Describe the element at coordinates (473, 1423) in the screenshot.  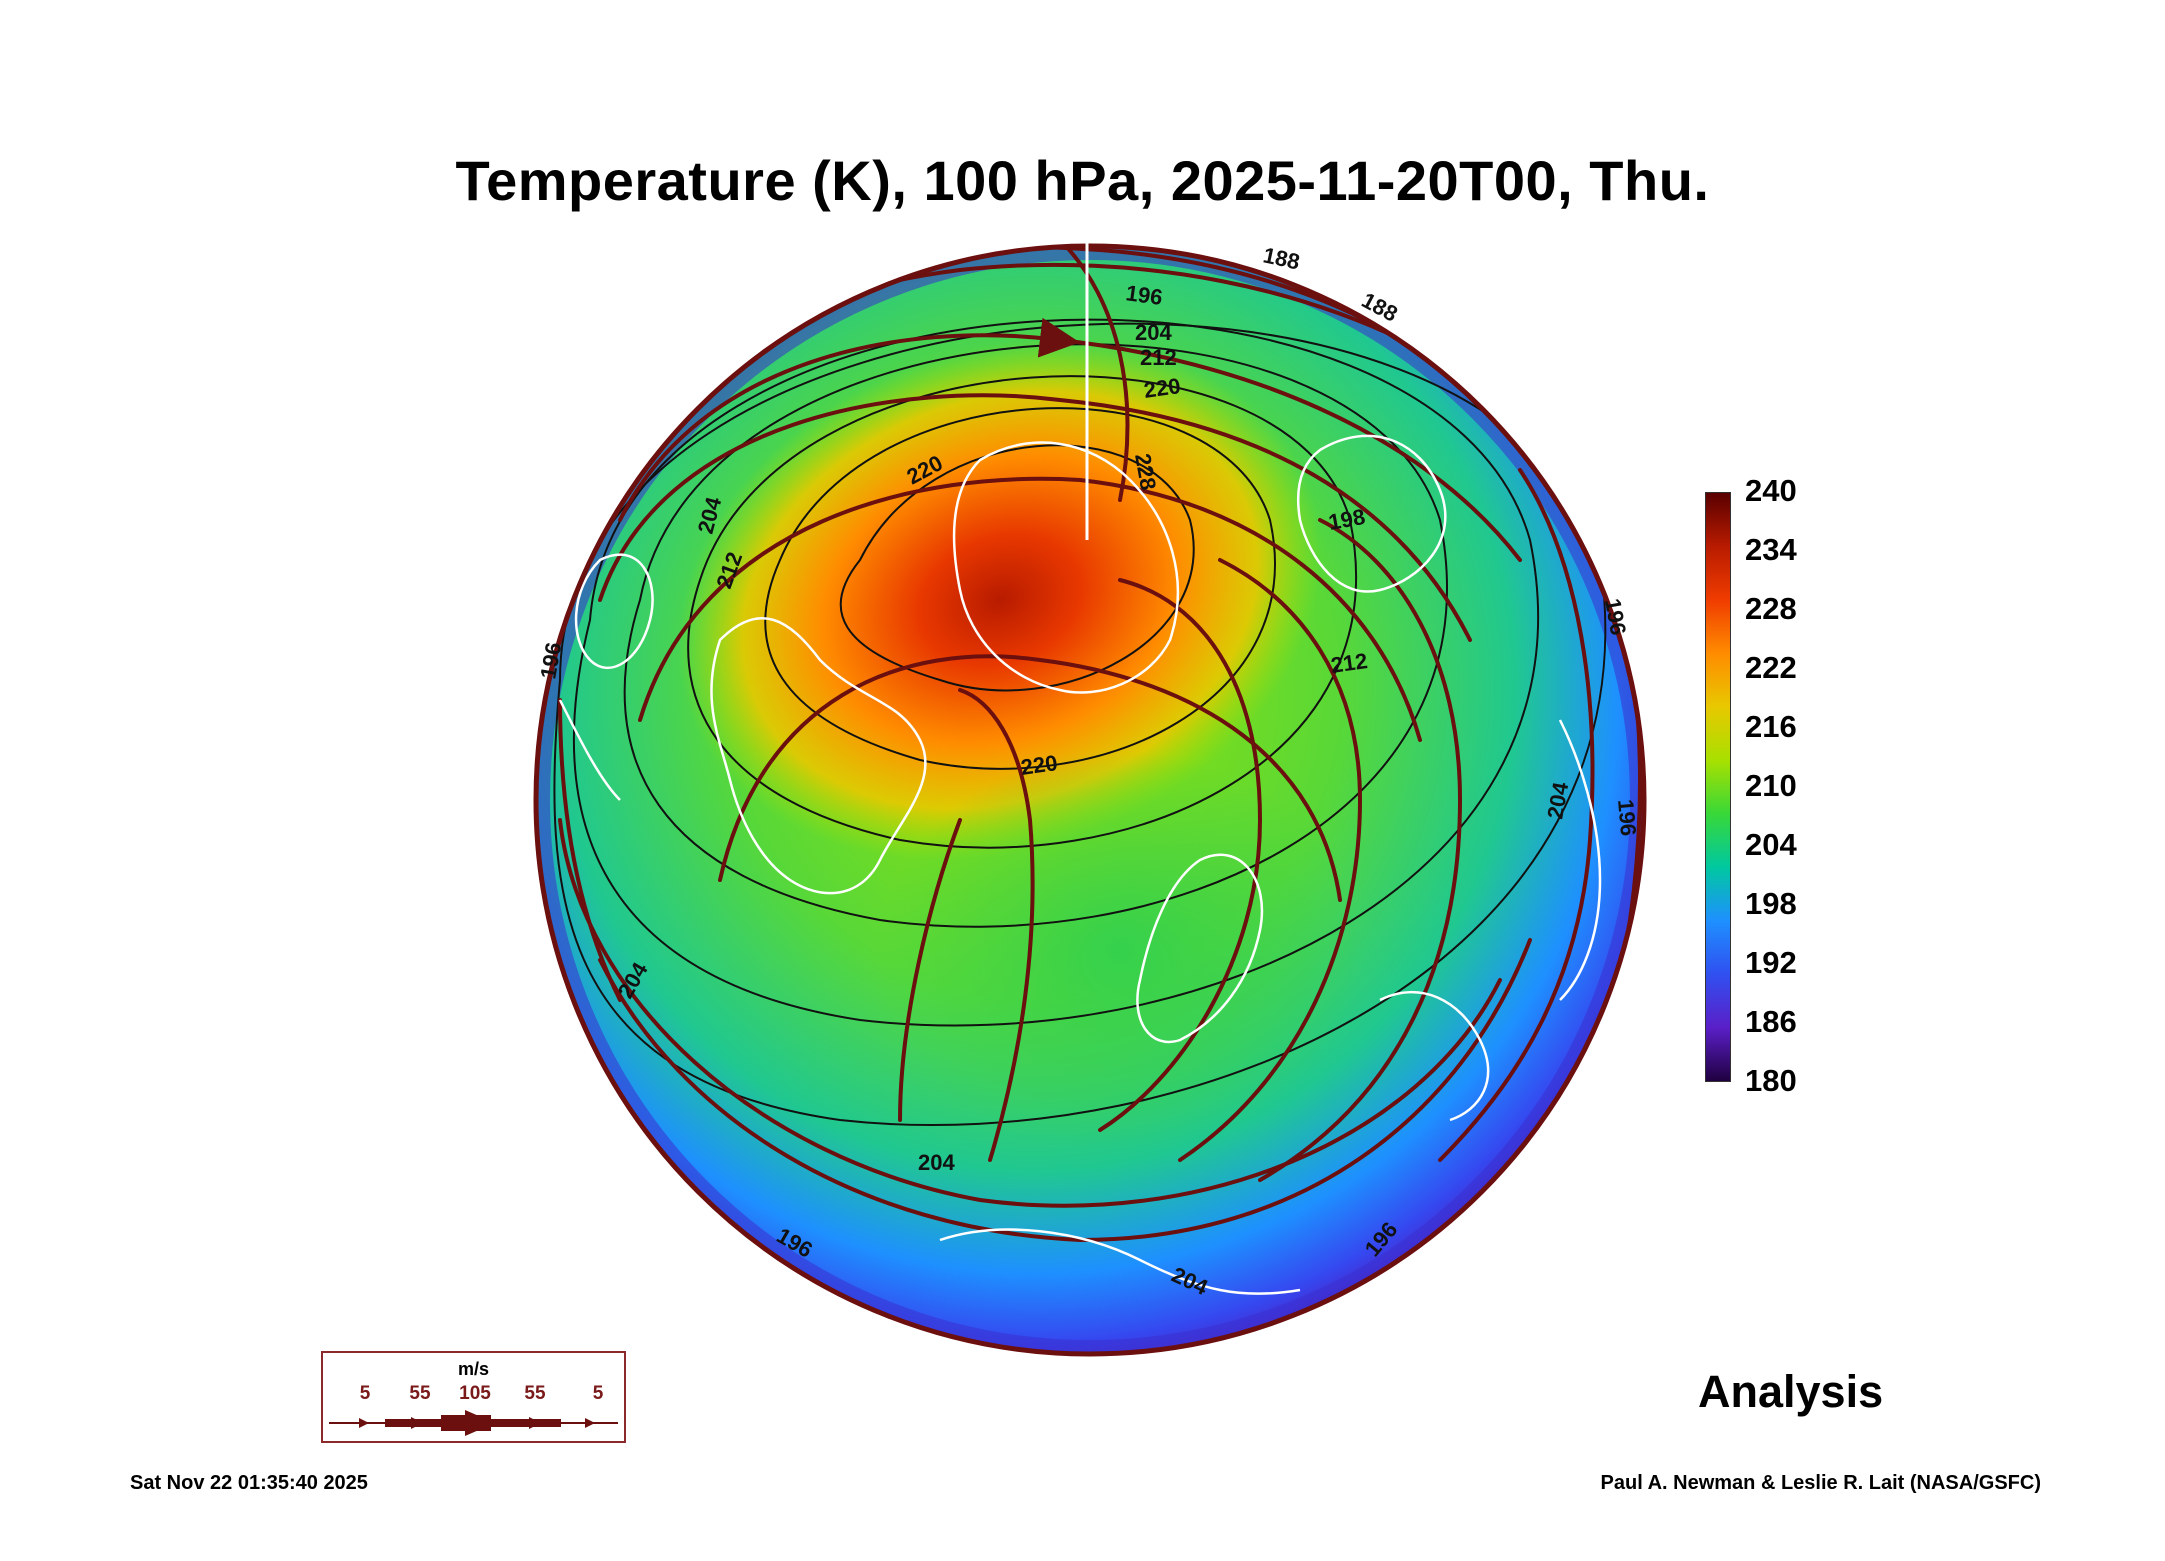
I see `legend-arrow-graphic` at that location.